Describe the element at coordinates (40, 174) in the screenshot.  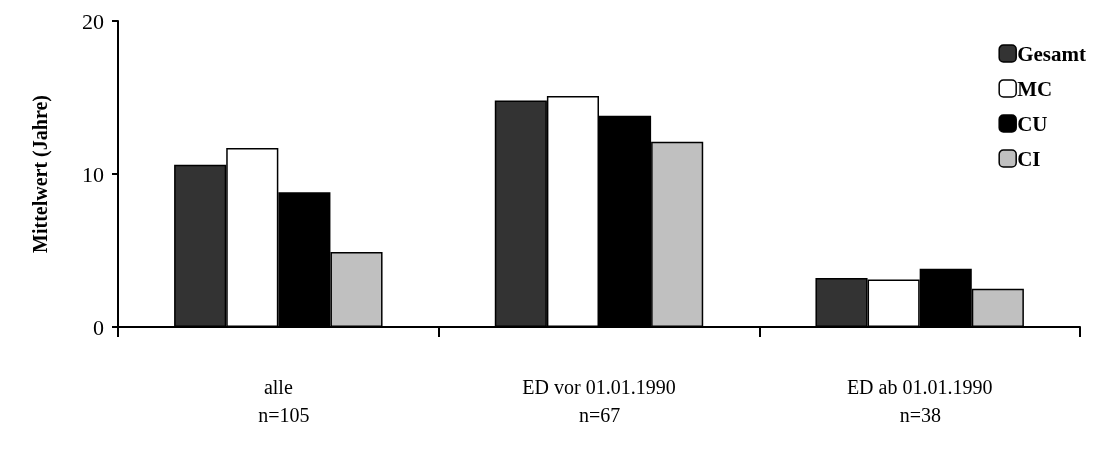
I see `y-axis-title: Mittelwert (Jahre)` at that location.